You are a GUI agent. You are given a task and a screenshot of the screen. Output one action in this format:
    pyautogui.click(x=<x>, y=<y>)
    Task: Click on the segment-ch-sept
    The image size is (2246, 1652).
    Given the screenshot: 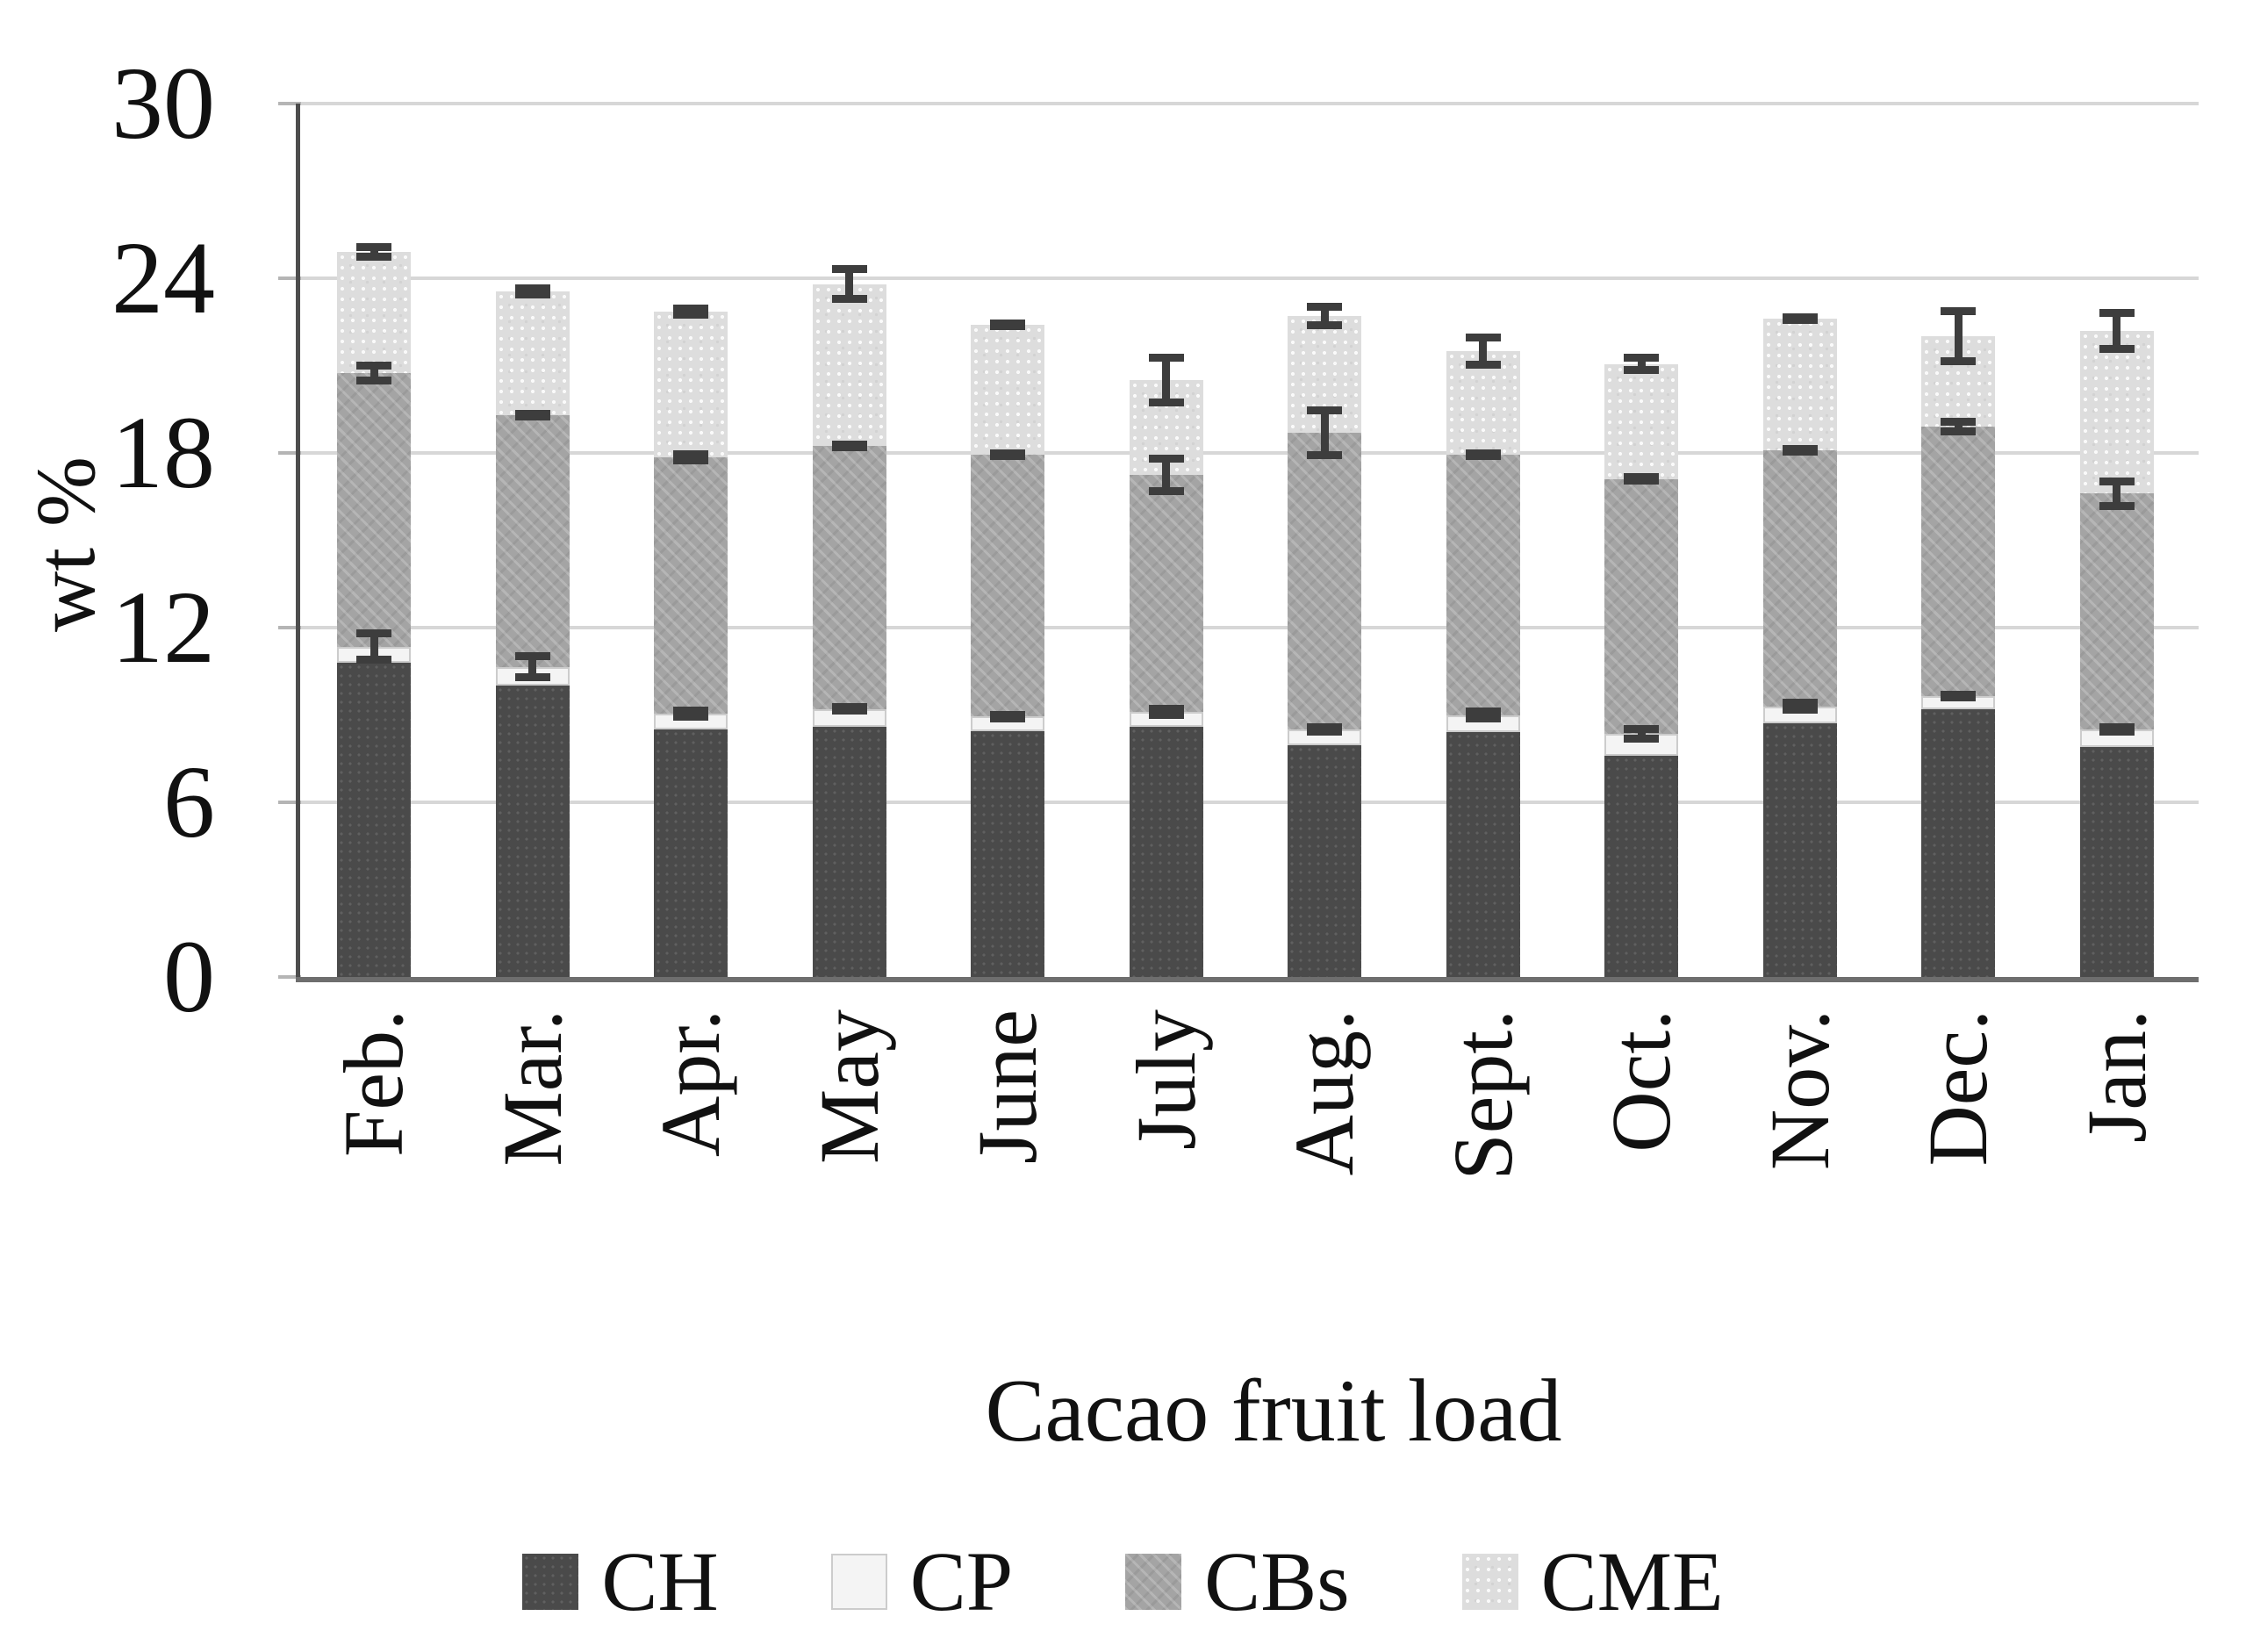 What is the action you would take?
    pyautogui.click(x=1483, y=854)
    